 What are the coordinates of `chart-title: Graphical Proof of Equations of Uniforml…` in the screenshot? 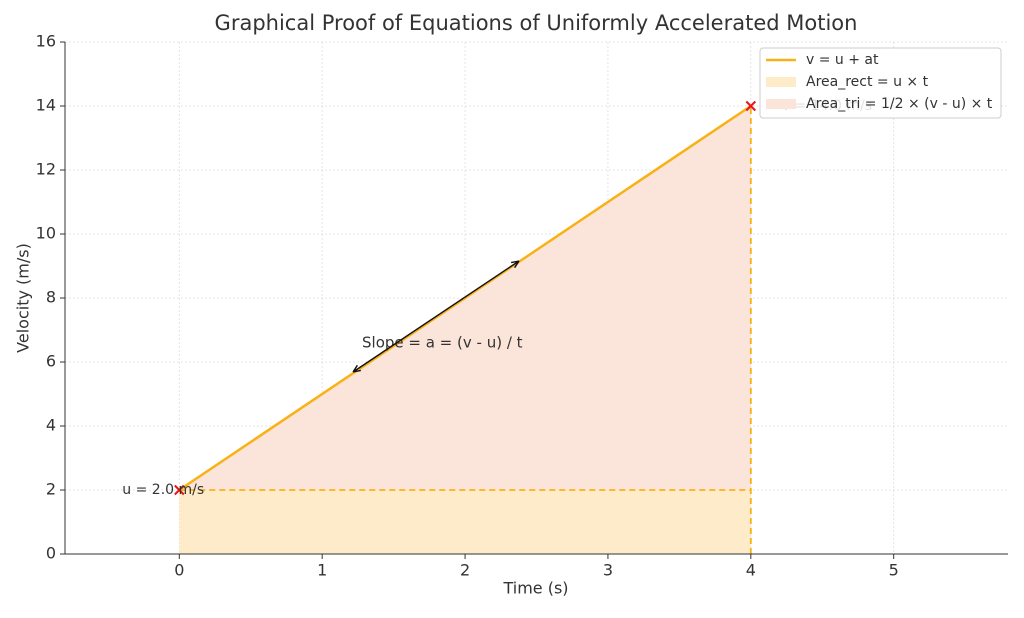 It's located at (536, 23).